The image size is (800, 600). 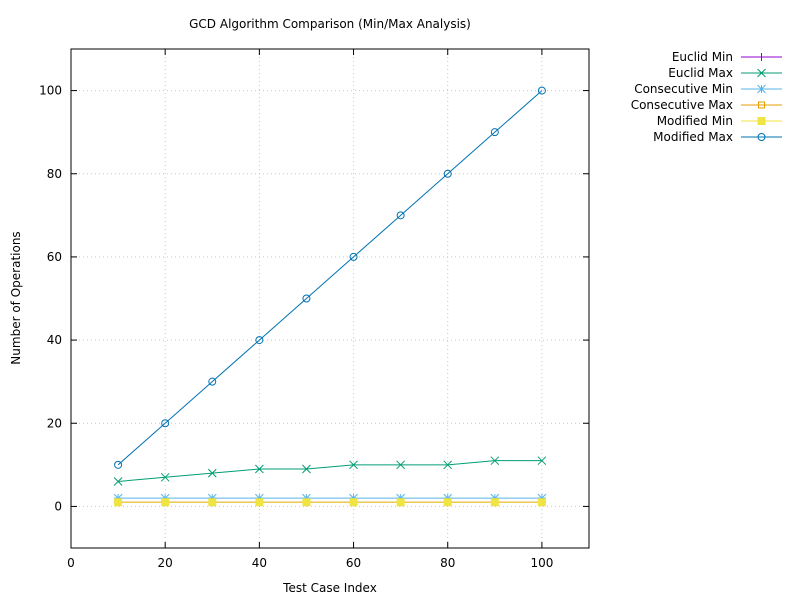 I want to click on y-tick-label: 100, so click(x=50, y=91).